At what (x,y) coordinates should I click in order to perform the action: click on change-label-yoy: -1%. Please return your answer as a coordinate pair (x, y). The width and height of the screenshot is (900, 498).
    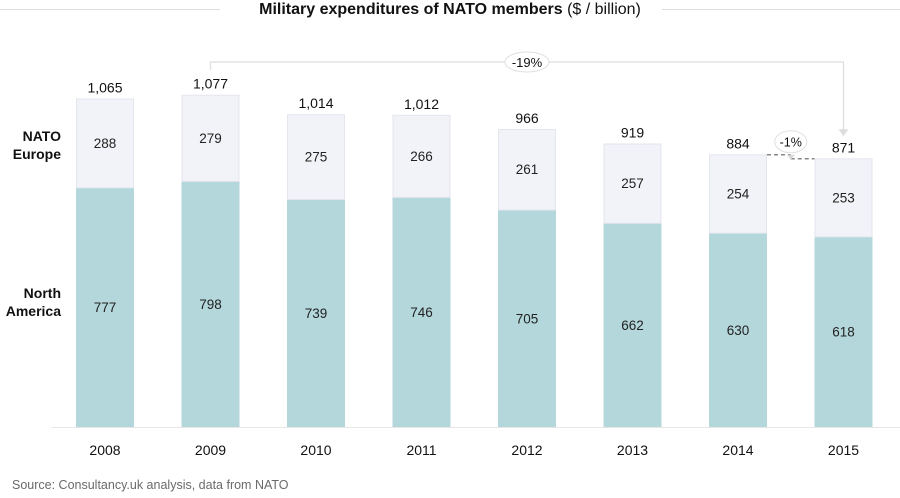
    Looking at the image, I should click on (791, 142).